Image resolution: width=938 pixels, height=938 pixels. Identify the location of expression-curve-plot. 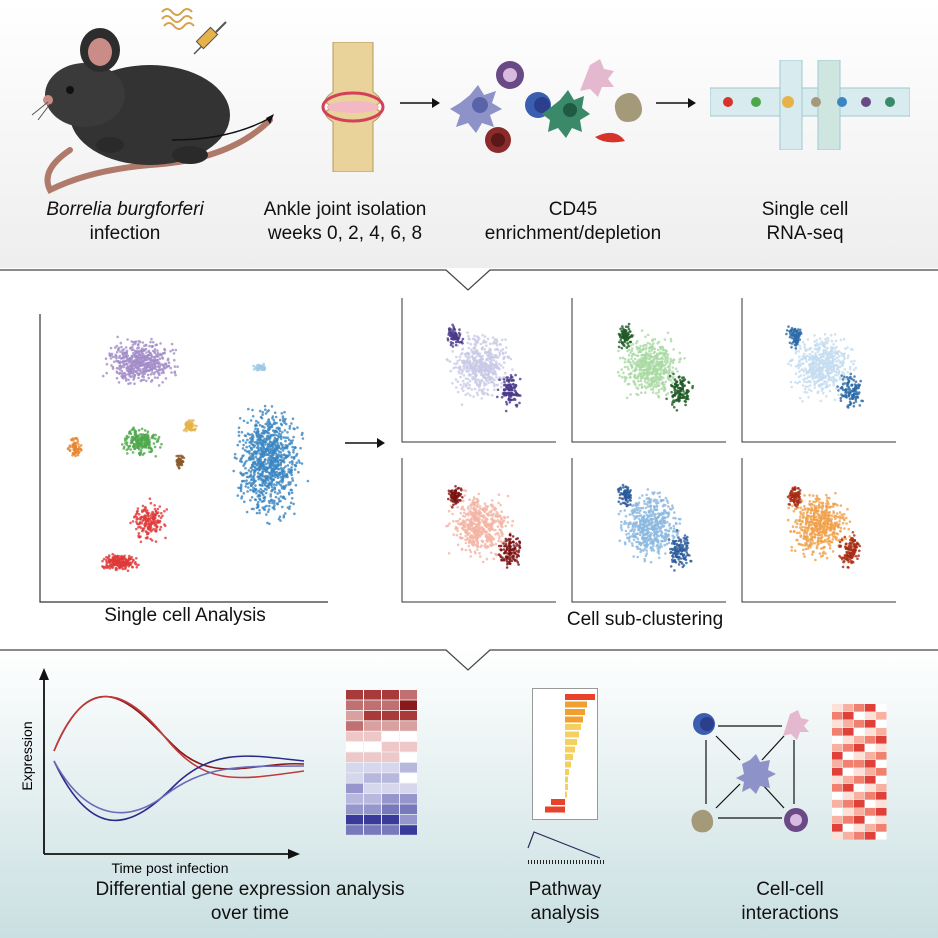
(171, 763).